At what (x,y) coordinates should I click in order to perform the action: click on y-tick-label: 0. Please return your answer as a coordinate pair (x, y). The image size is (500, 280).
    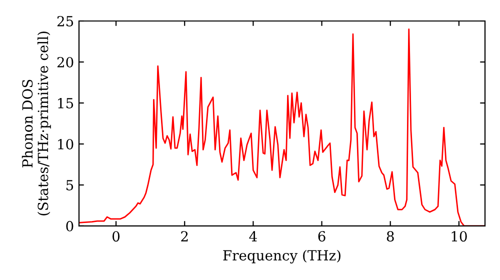
    Looking at the image, I should click on (70, 226).